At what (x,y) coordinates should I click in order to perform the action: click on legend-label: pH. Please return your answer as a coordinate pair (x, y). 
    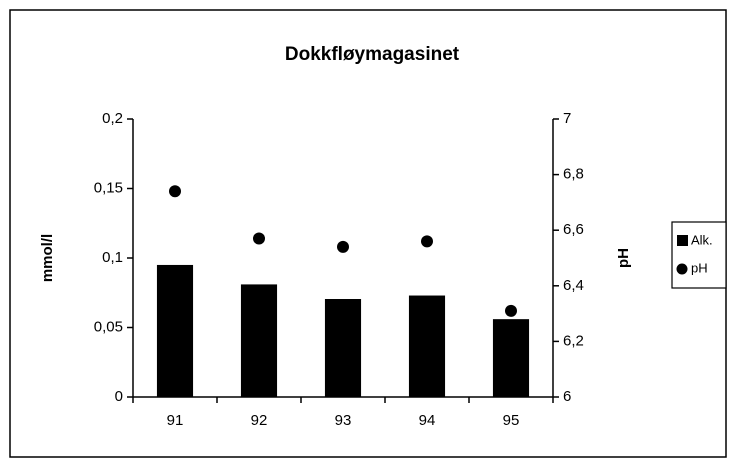
    Looking at the image, I should click on (699, 267).